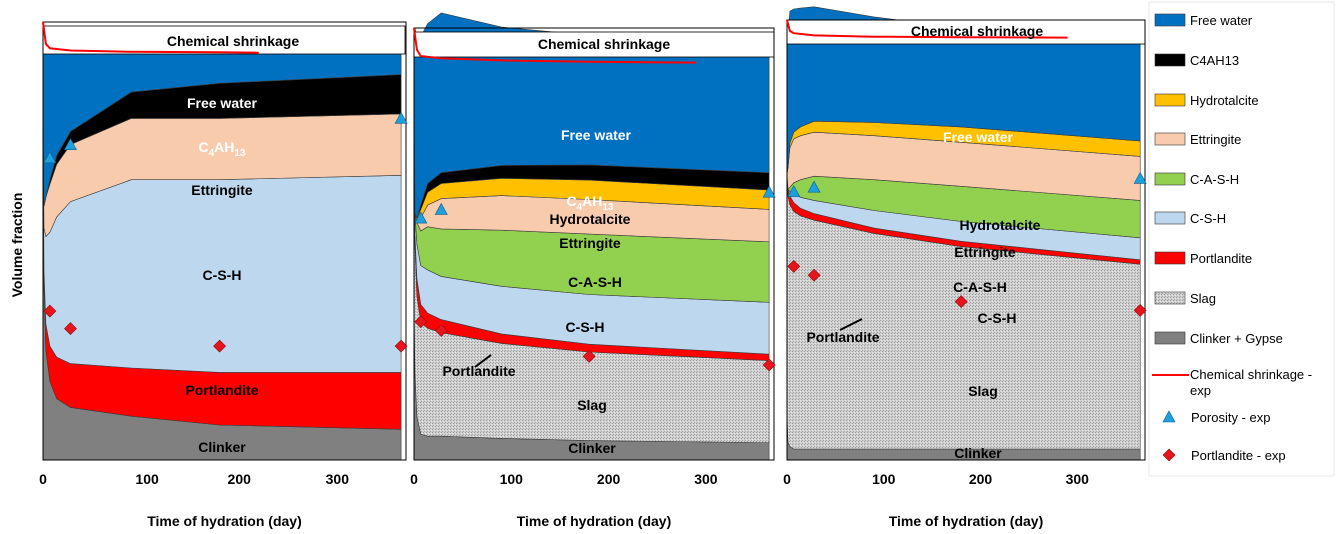  I want to click on legend-item: Slag, so click(1185, 298).